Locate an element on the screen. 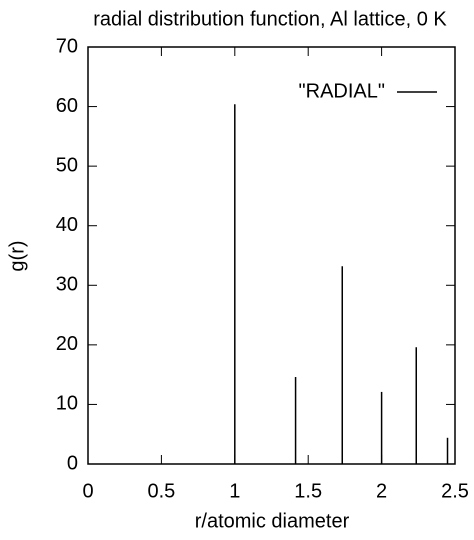 Image resolution: width=474 pixels, height=540 pixels. x-tick-label: 2 is located at coordinates (381, 491).